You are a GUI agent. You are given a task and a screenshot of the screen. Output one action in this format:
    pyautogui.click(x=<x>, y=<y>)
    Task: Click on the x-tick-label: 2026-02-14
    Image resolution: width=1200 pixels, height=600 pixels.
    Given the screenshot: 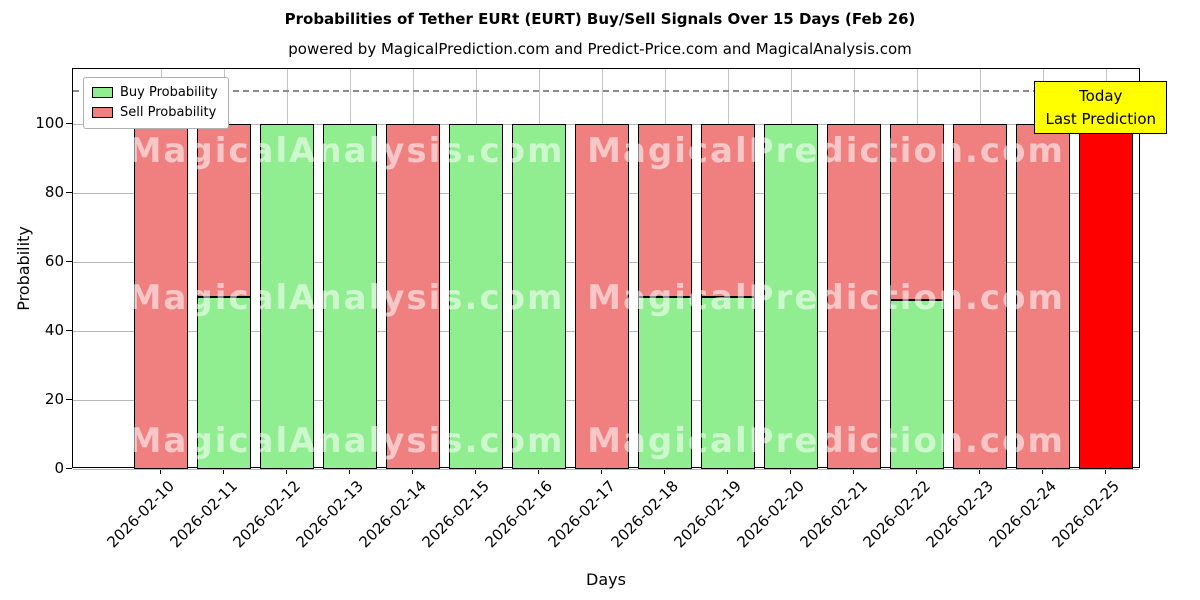 What is the action you would take?
    pyautogui.click(x=392, y=514)
    